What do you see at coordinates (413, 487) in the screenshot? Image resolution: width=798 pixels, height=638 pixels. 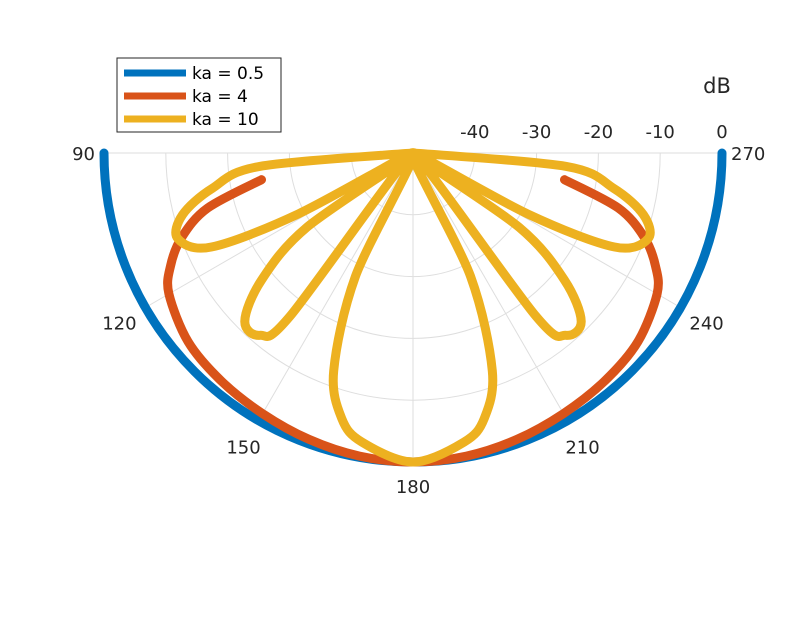 I see `theta-tick-label-3: 180` at bounding box center [413, 487].